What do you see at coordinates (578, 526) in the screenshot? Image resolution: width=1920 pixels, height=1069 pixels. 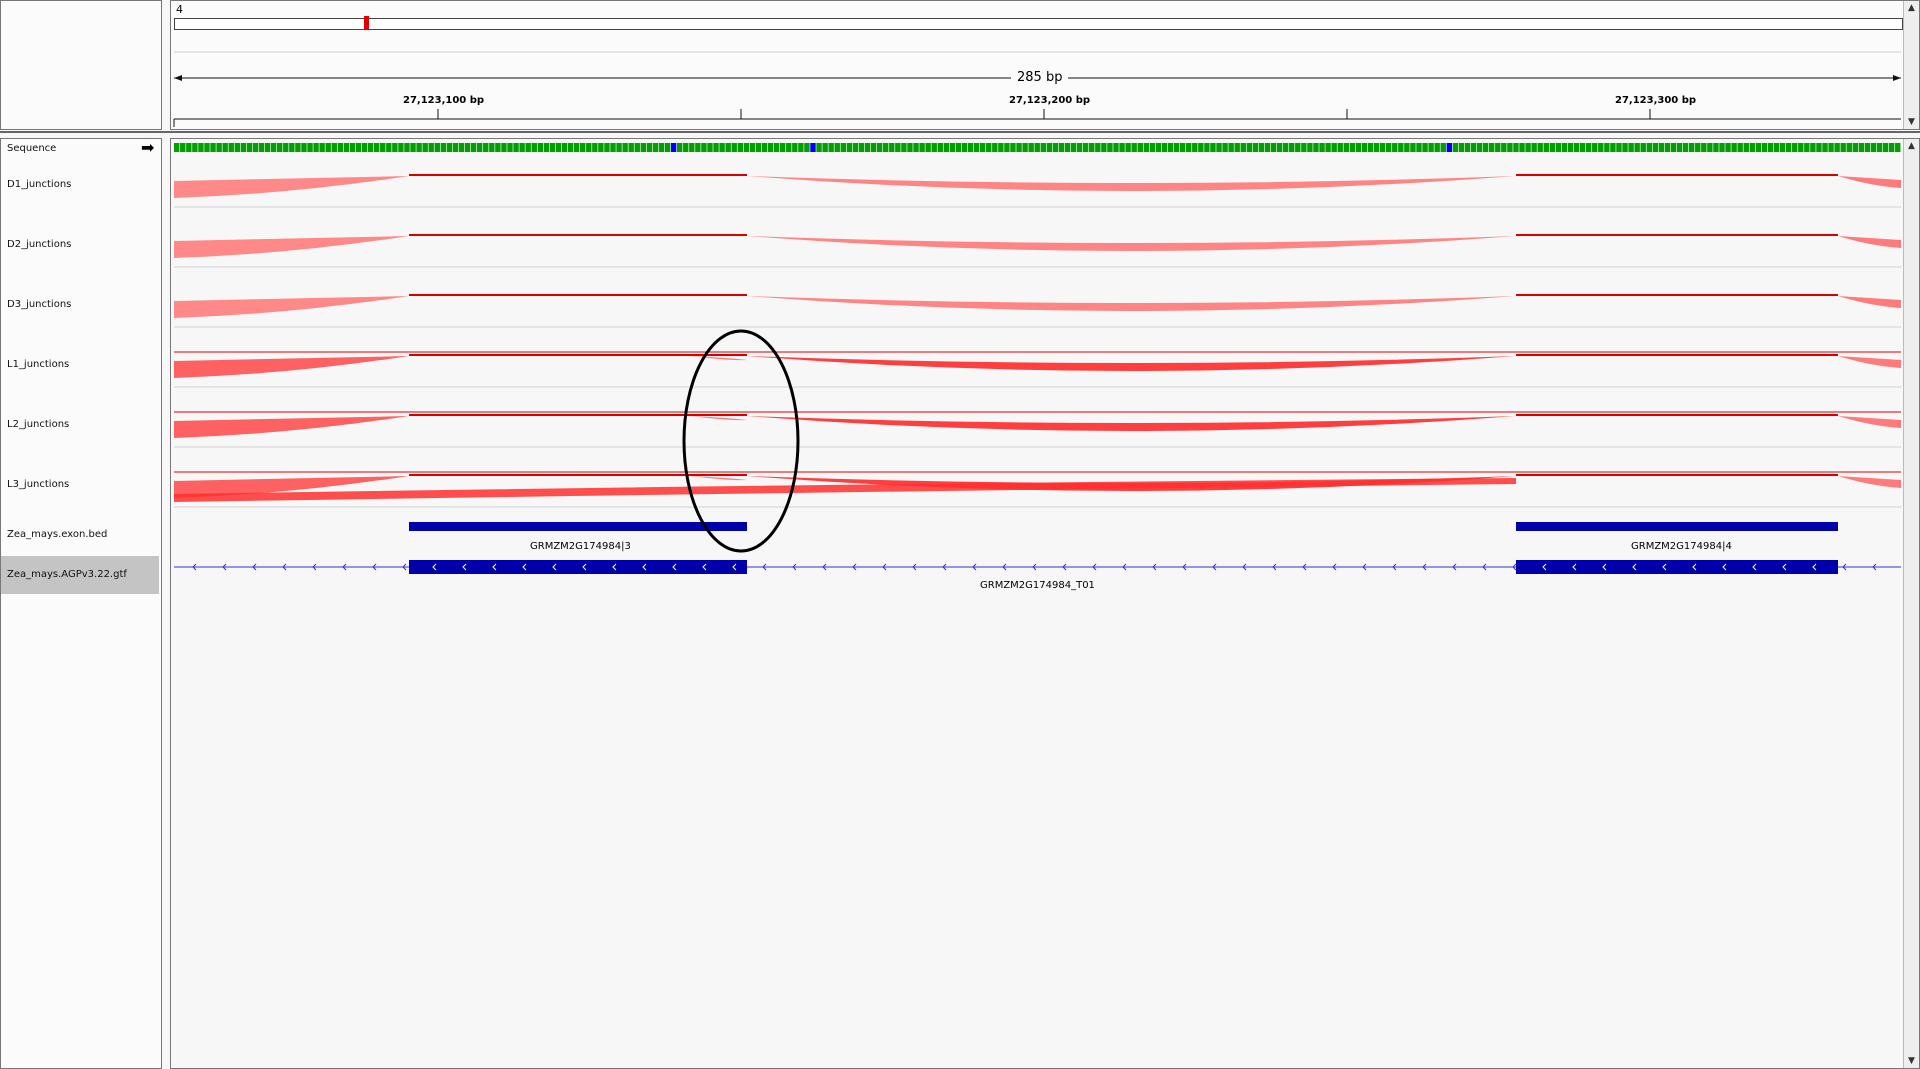 I see `exon-feature-left` at bounding box center [578, 526].